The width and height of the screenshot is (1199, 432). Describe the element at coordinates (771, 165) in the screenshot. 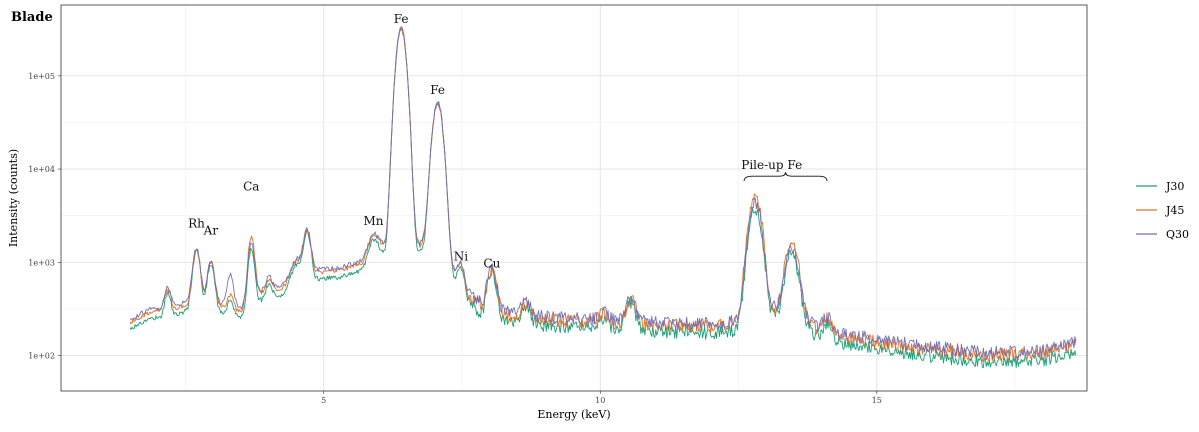

I see `peak-label: Pile-up Fe` at that location.